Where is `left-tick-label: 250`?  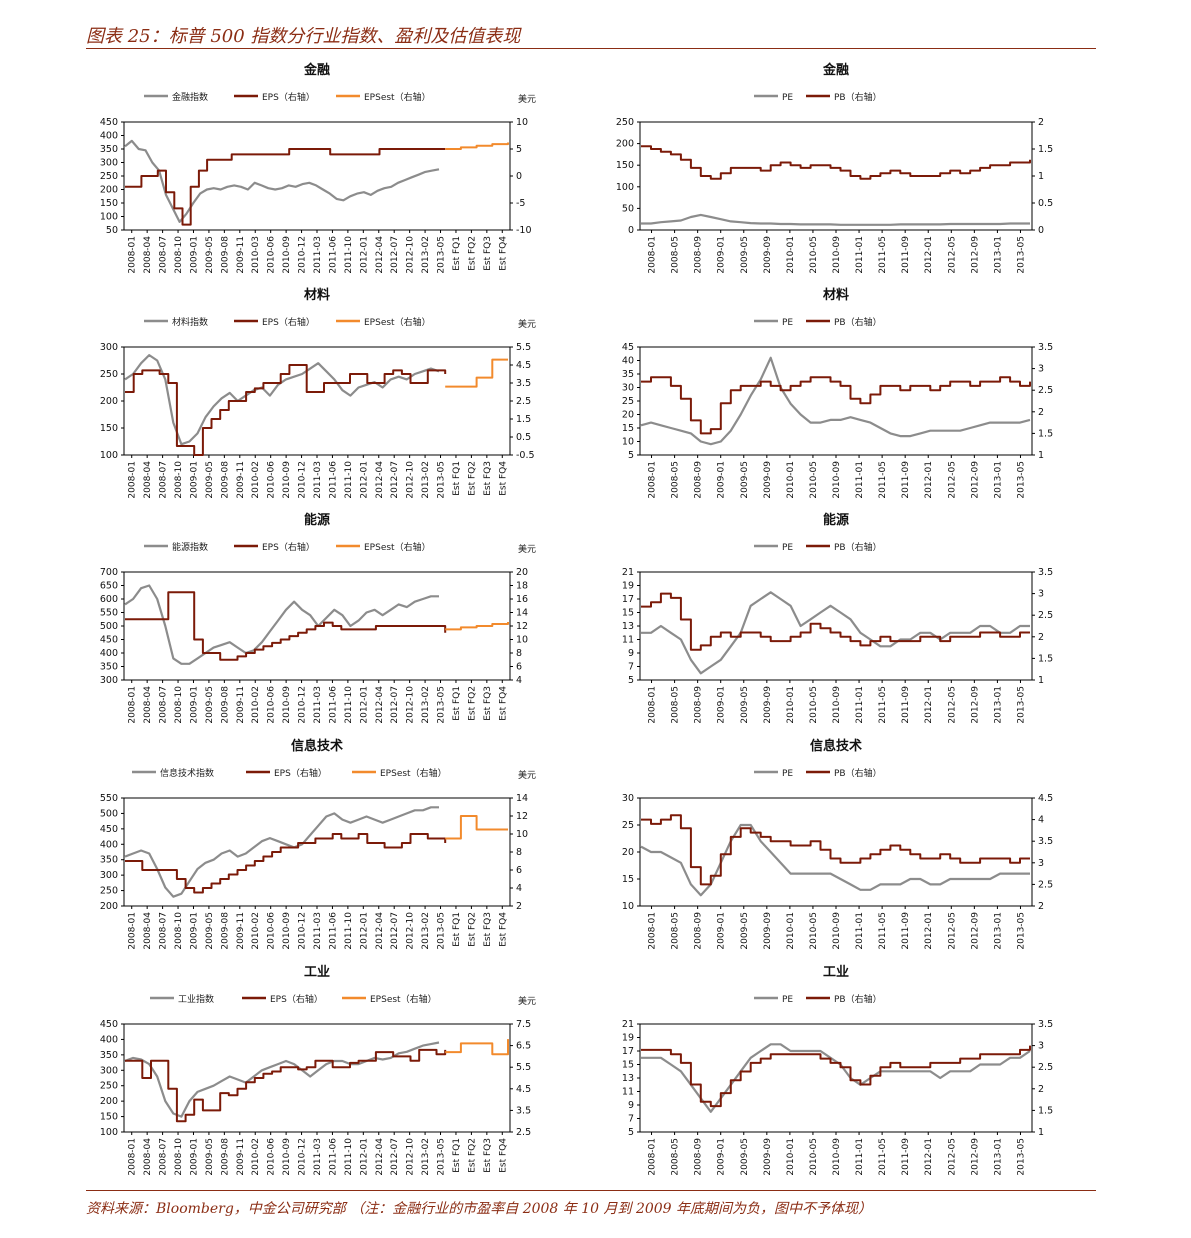
left-tick-label: 250 is located at coordinates (625, 122).